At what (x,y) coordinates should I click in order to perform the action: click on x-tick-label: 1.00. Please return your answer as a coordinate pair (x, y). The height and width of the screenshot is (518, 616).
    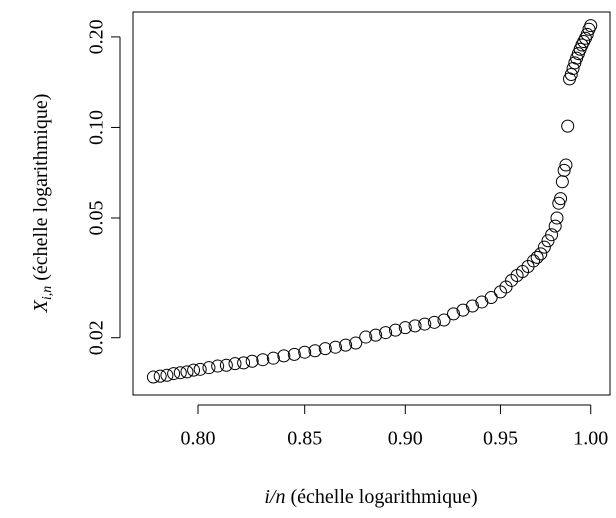
    Looking at the image, I should click on (590, 439).